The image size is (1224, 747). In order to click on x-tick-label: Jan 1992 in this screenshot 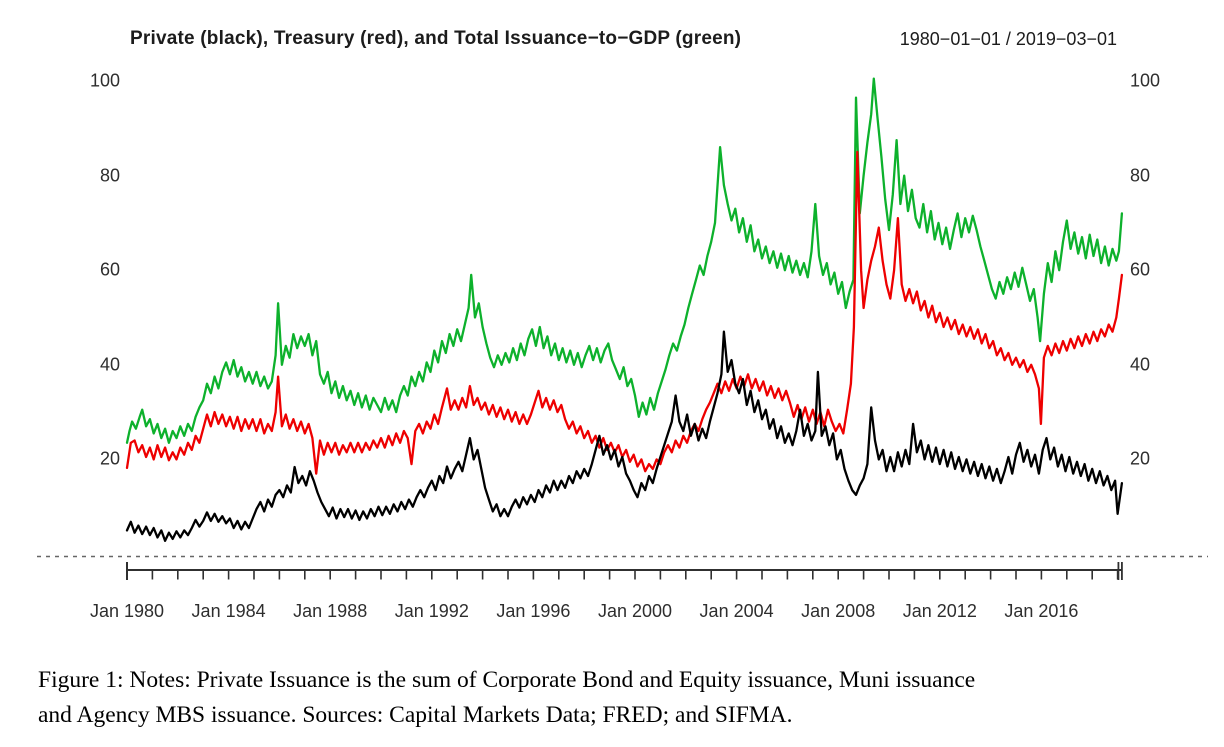, I will do `click(431, 611)`.